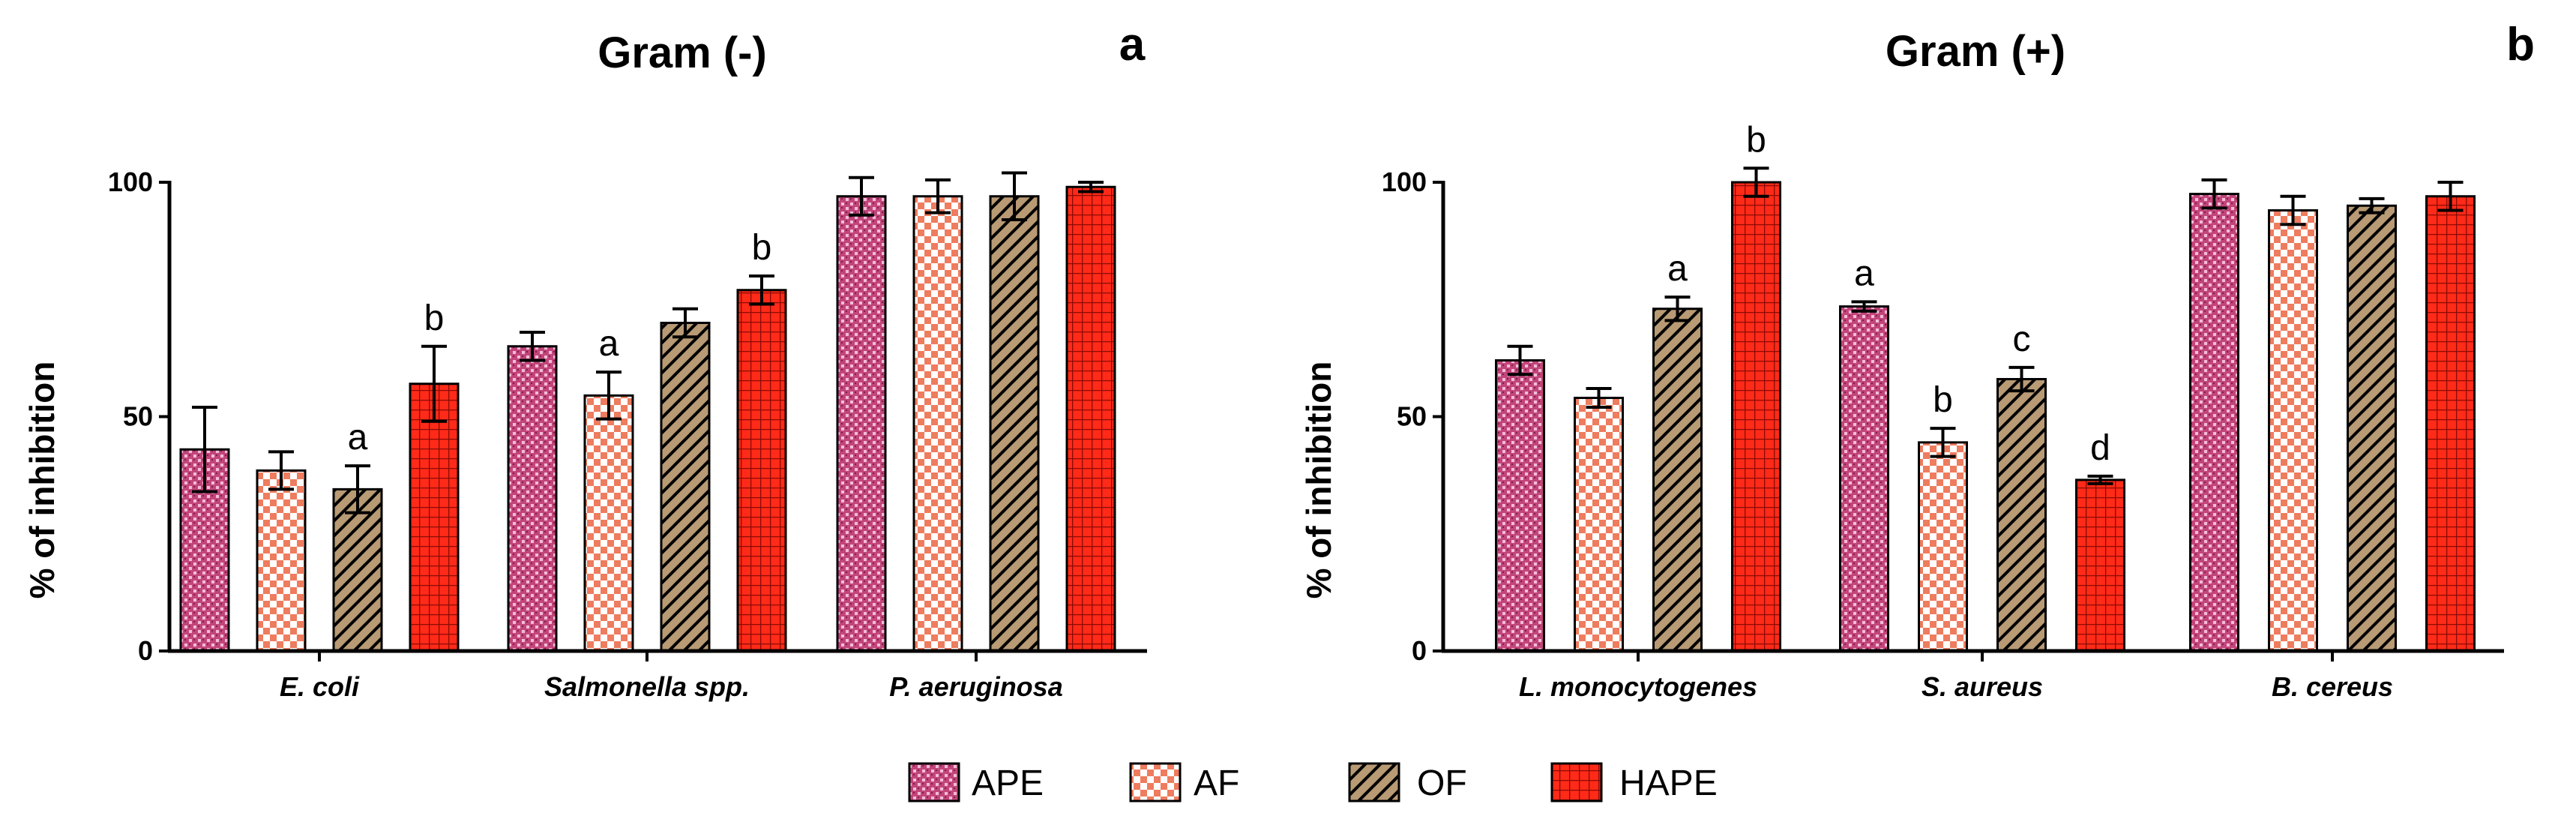  I want to click on panel-a-x-tick-label-p-aeruginosa: P. aeruginosa, so click(976, 686).